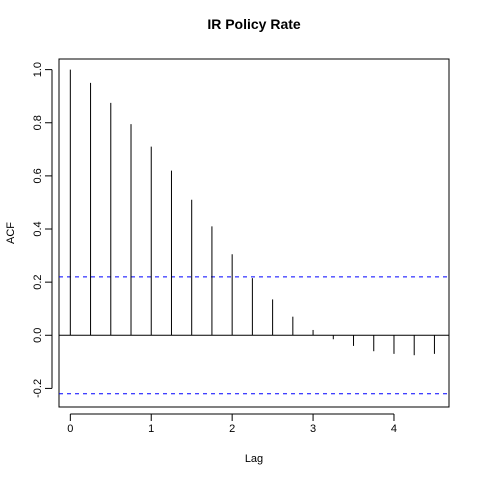 The image size is (480, 480). Describe the element at coordinates (38, 335) in the screenshot. I see `y-tick-label: 0.0` at that location.